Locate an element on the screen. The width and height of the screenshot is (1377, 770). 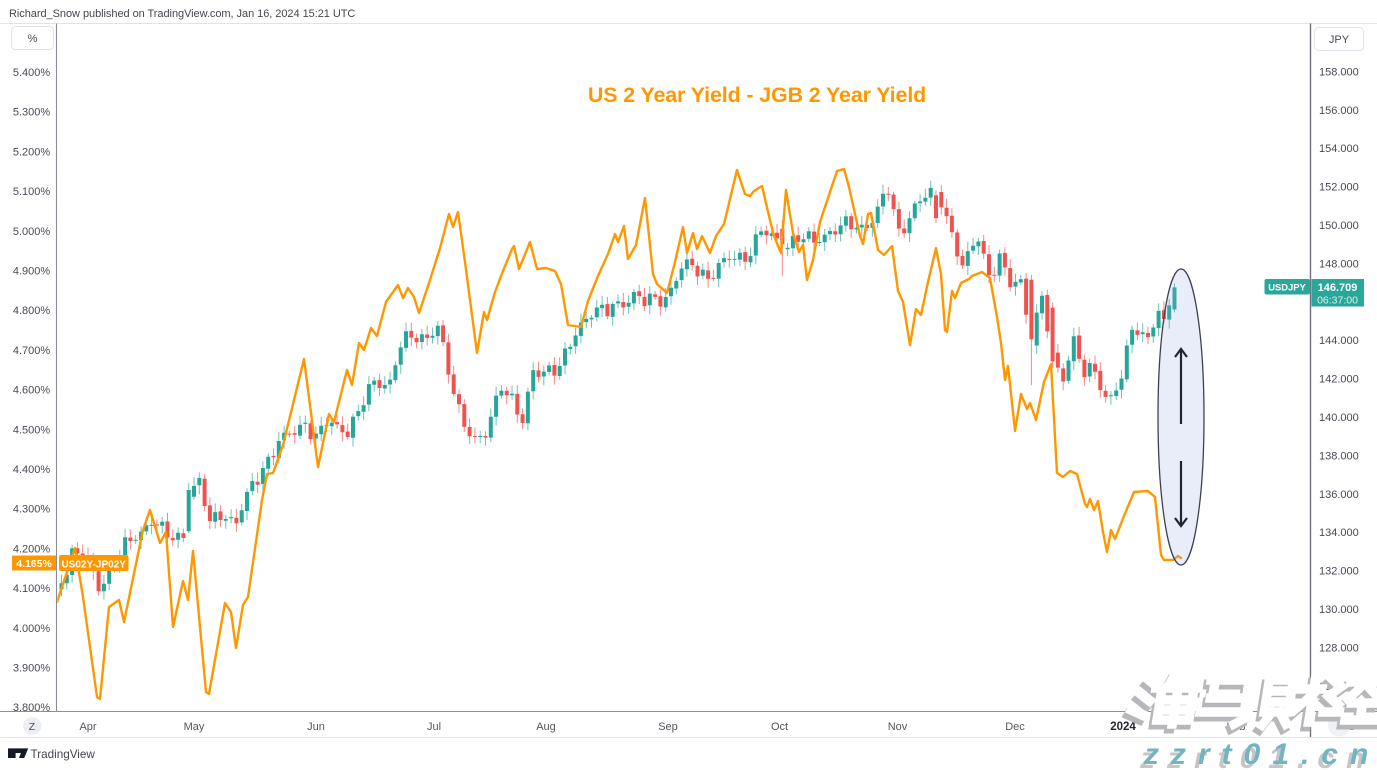
svg-text: 152.000 is located at coordinates (1339, 188).